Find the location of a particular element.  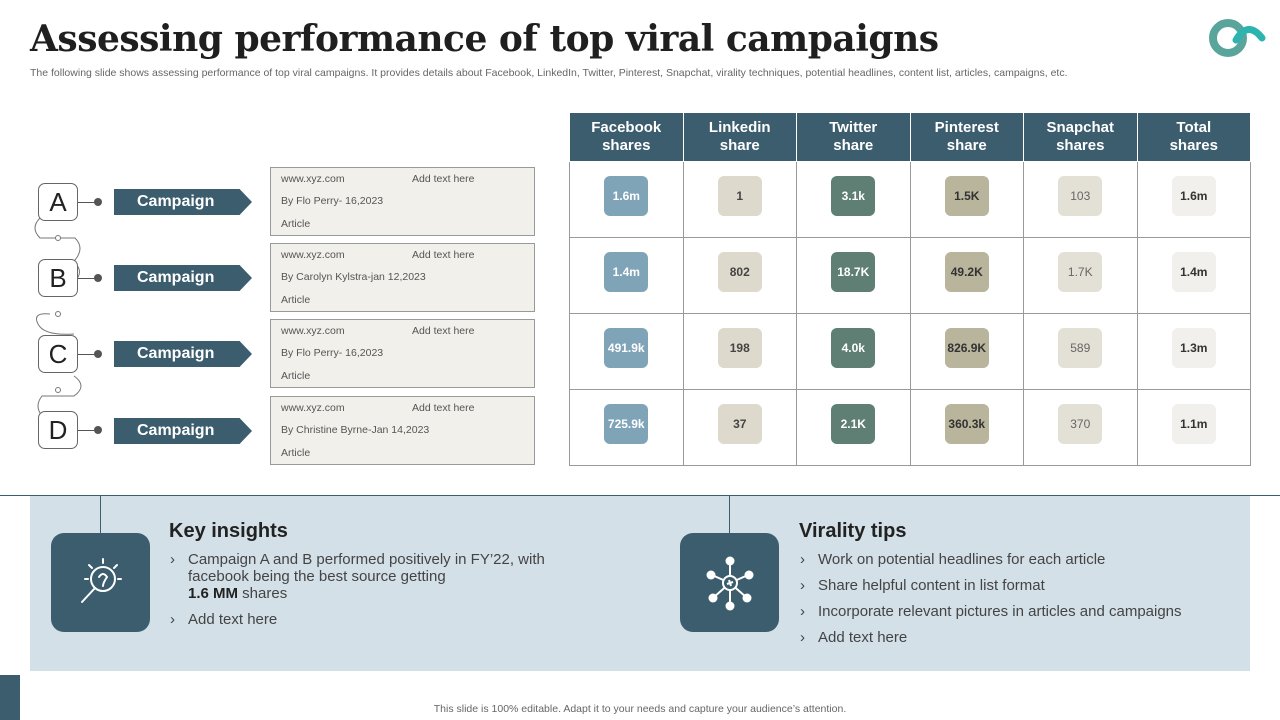

header-pinterest: Pinterest share is located at coordinates (966, 137).